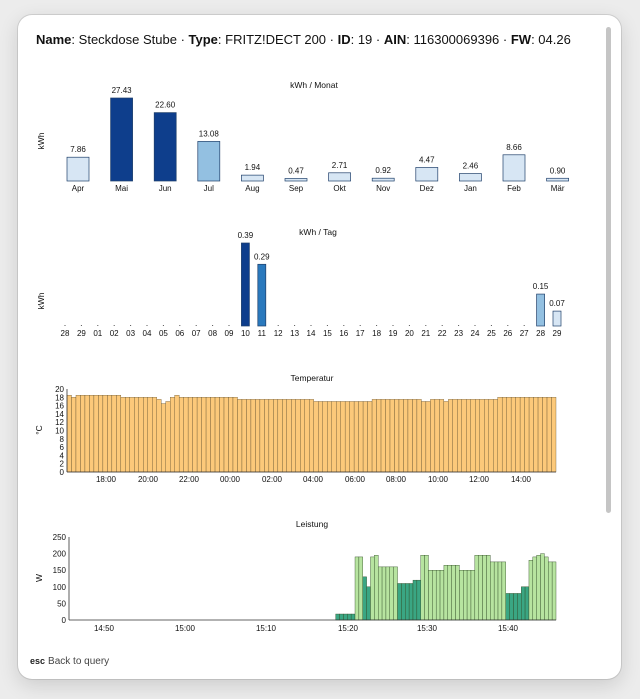  Describe the element at coordinates (507, 333) in the screenshot. I see `x-tick-label: 26` at that location.